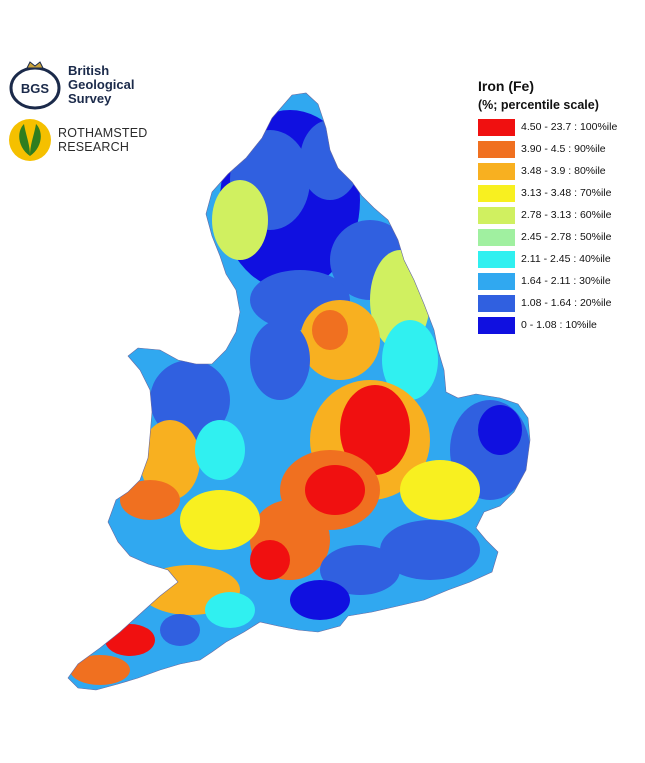 The width and height of the screenshot is (645, 763). I want to click on legend-label: 2.78 - 3.13 : 60%ile, so click(566, 215).